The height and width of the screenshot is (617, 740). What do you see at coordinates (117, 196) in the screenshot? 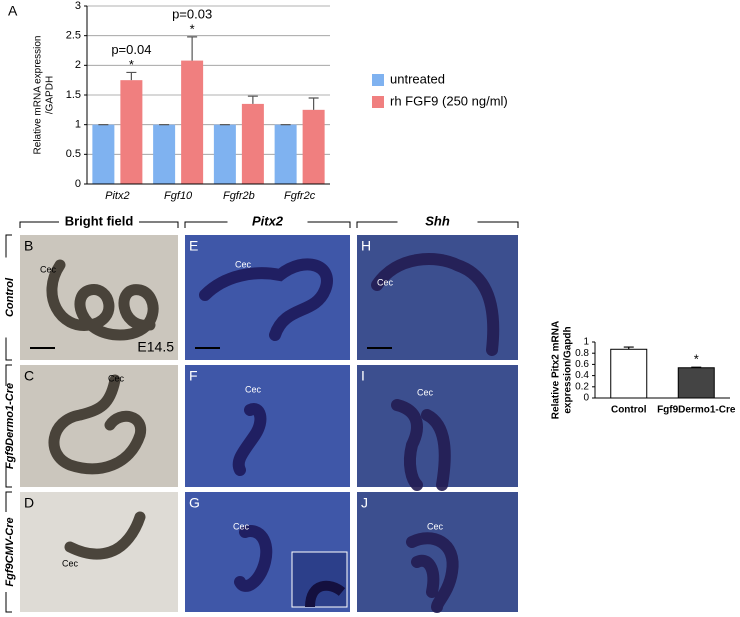
I see `x-tick-label: Pitx2` at bounding box center [117, 196].